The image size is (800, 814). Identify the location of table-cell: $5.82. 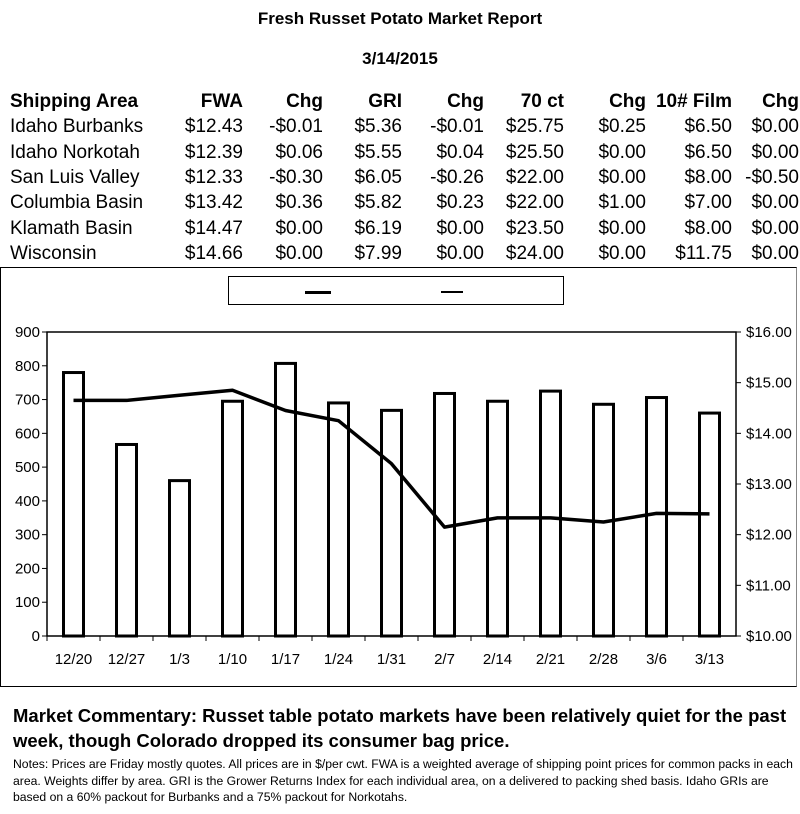
(378, 203).